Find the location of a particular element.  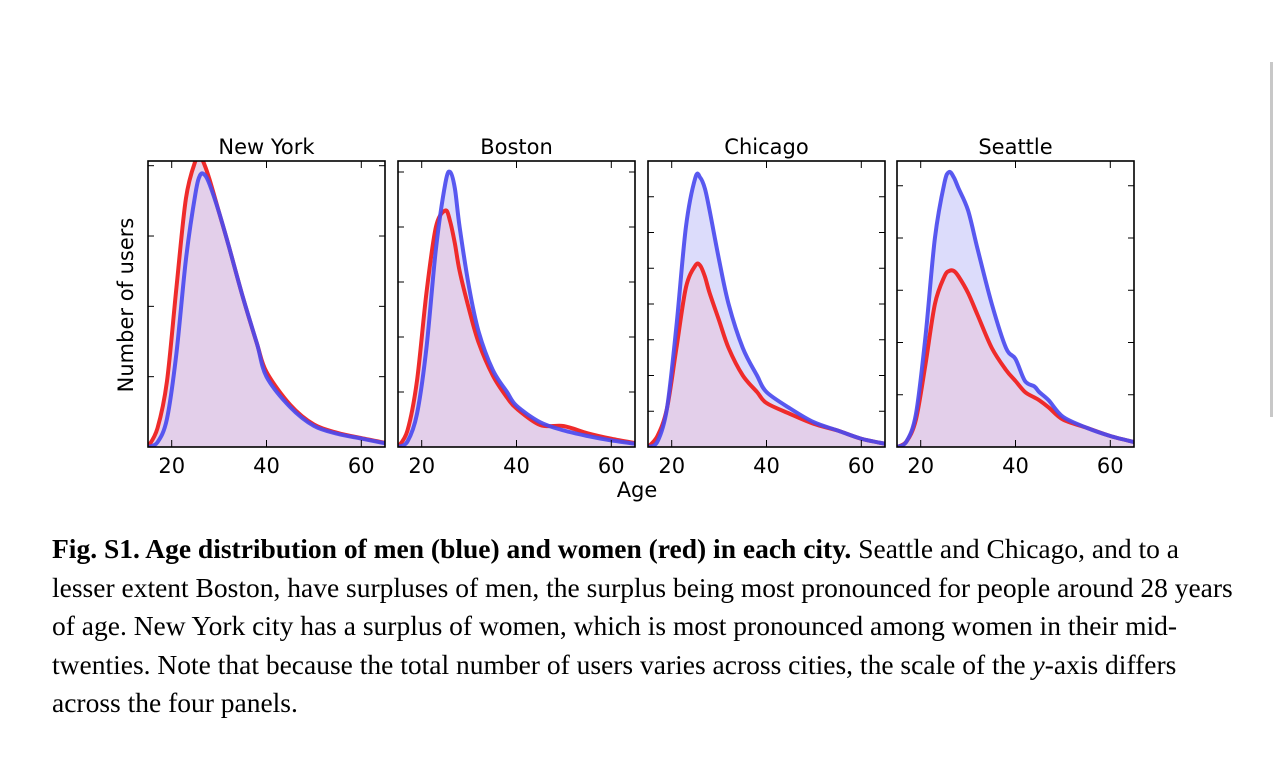

boston-men-line is located at coordinates (516, 308).